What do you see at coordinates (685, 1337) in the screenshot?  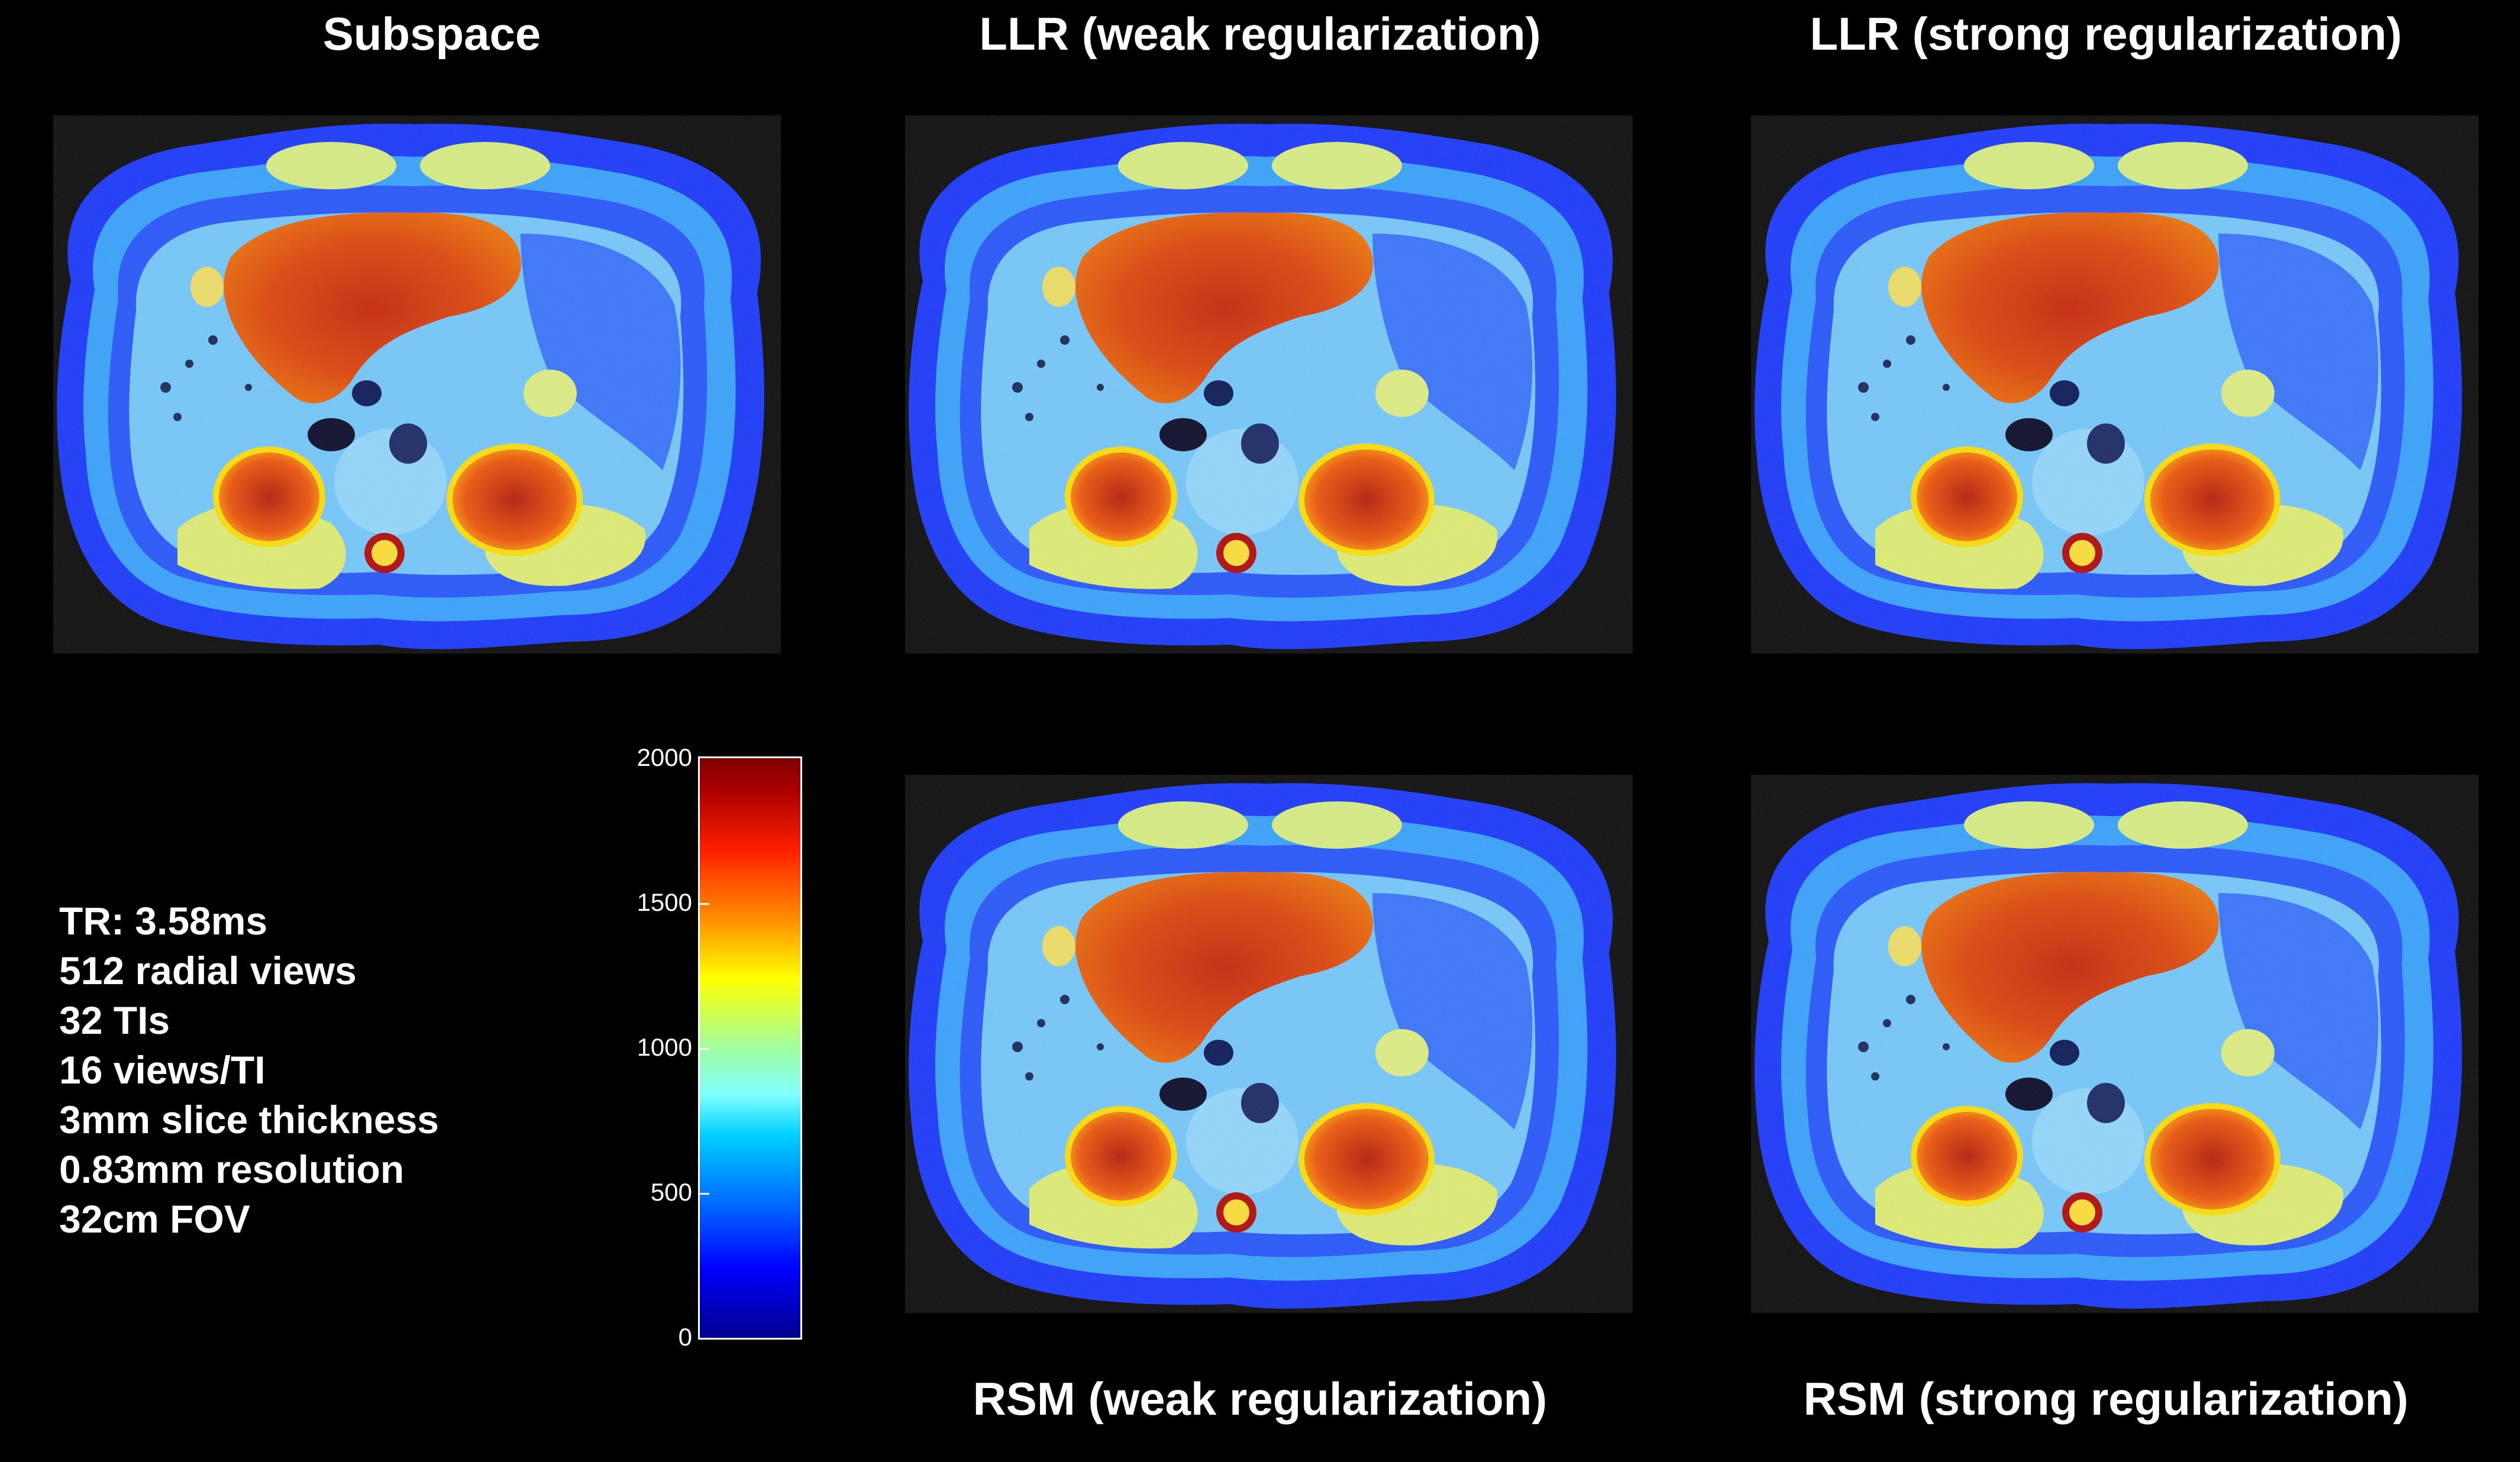 I see `colorbar-tick-label: 0` at bounding box center [685, 1337].